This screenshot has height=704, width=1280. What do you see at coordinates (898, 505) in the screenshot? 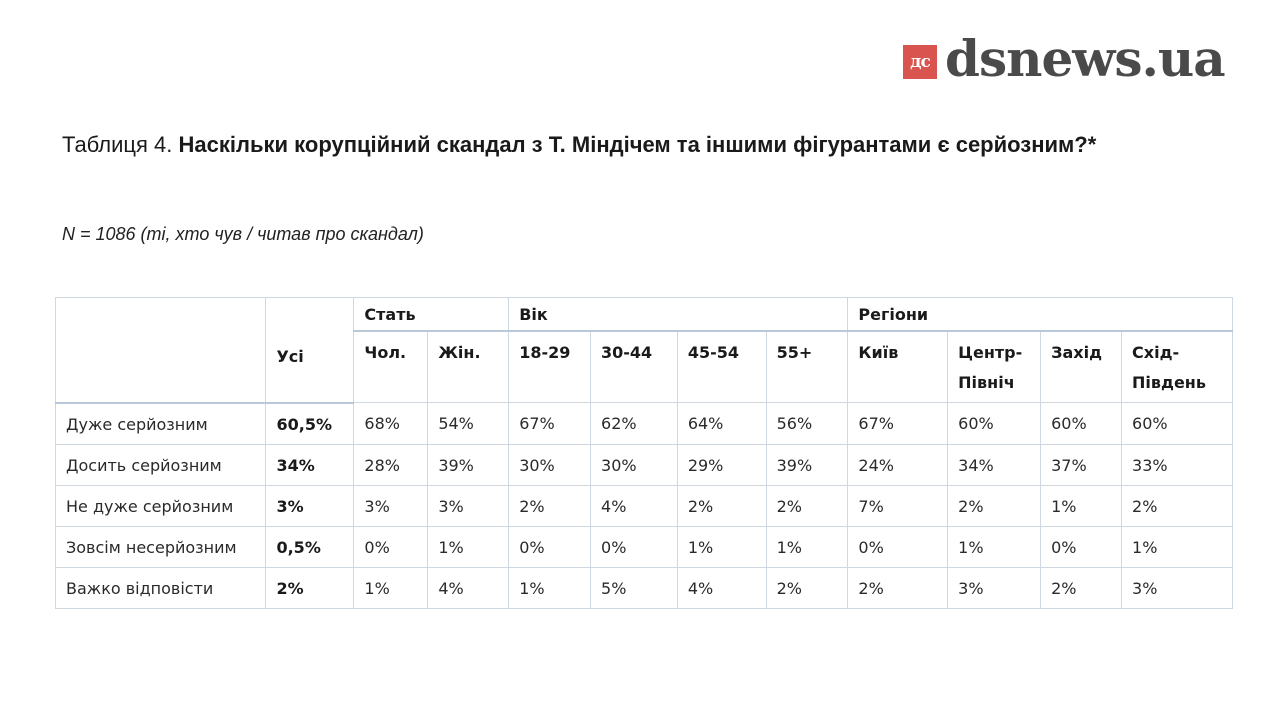
I see `cell: 7%` at bounding box center [898, 505].